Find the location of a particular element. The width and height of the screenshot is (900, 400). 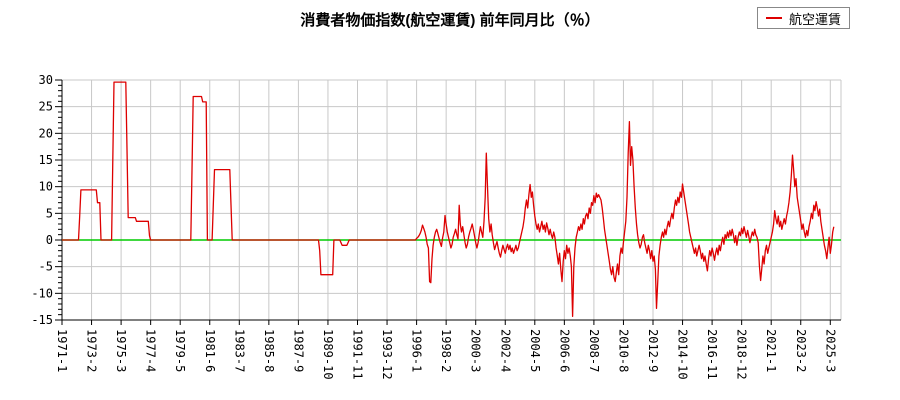

x-tick-label: 2018-12 is located at coordinates (742, 354).